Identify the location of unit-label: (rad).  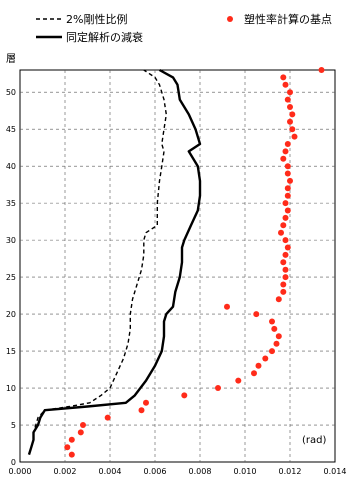
(314, 440).